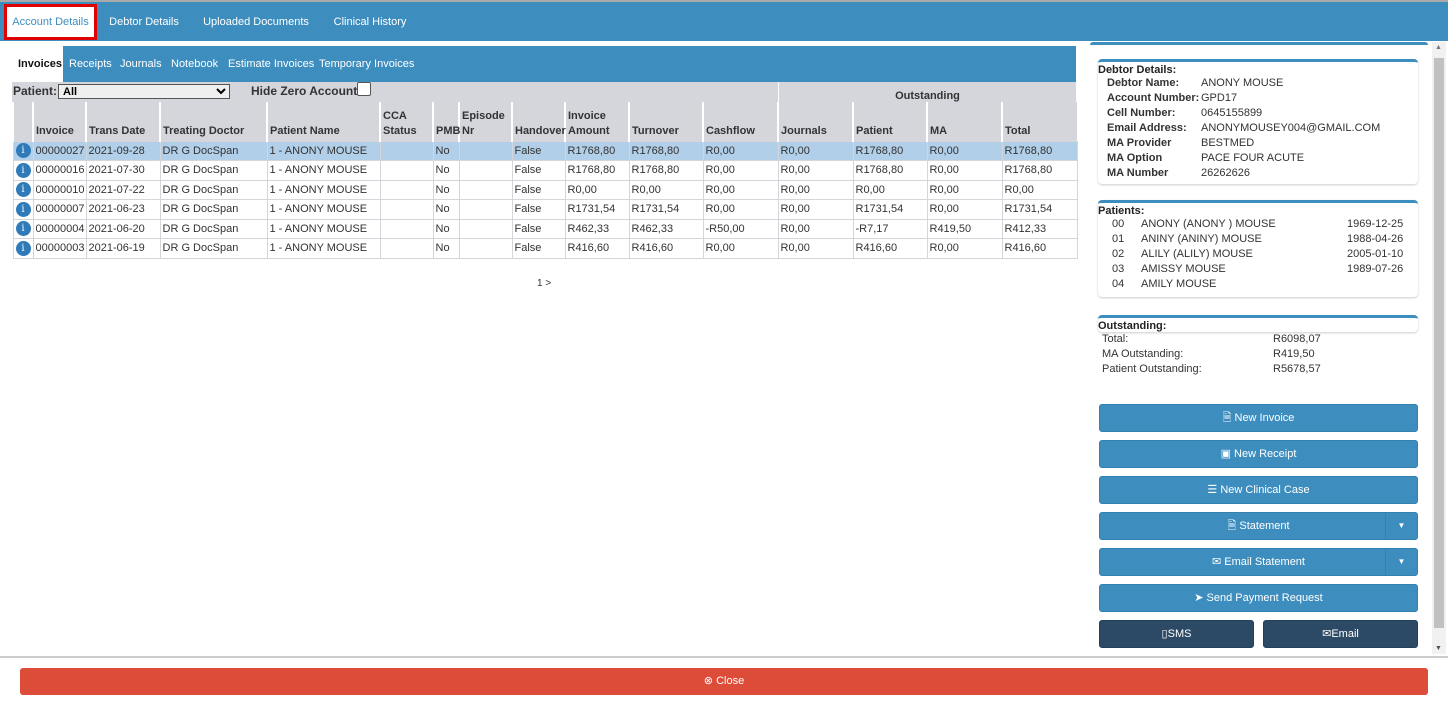 The image size is (1448, 705). Describe the element at coordinates (59, 170) in the screenshot. I see `table-cell: 00000016` at that location.